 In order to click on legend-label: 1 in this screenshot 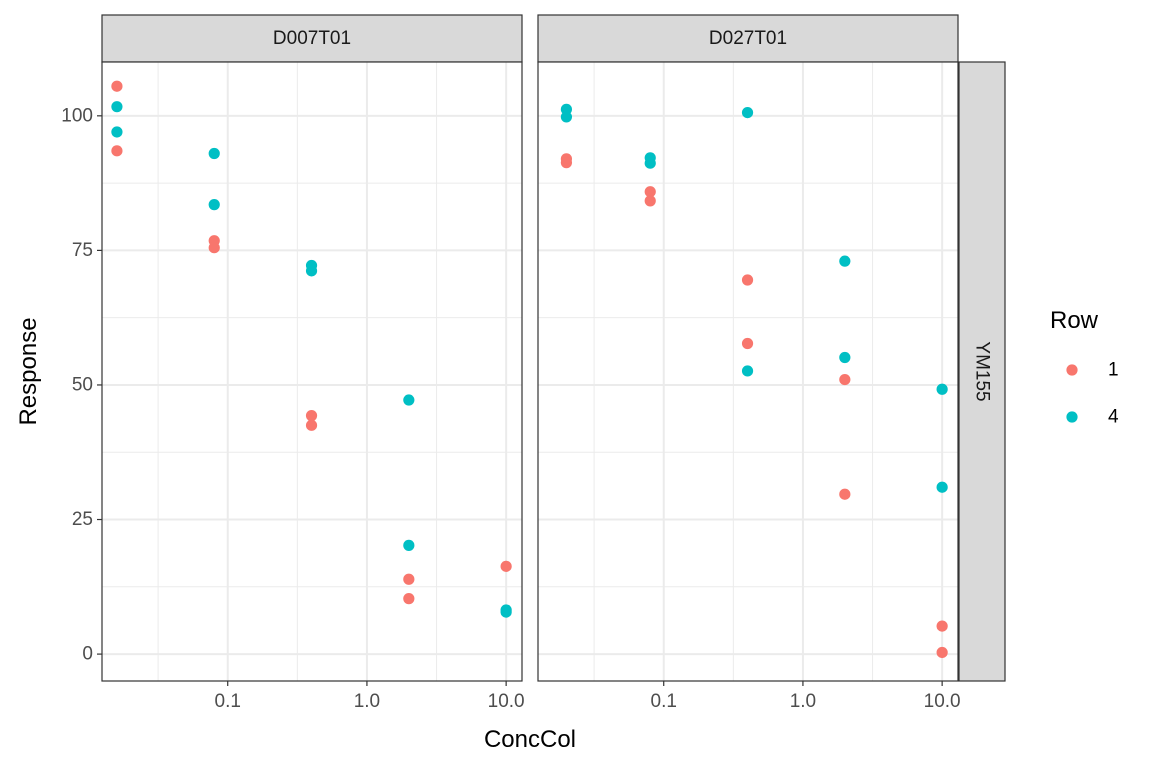, I will do `click(1113, 370)`.